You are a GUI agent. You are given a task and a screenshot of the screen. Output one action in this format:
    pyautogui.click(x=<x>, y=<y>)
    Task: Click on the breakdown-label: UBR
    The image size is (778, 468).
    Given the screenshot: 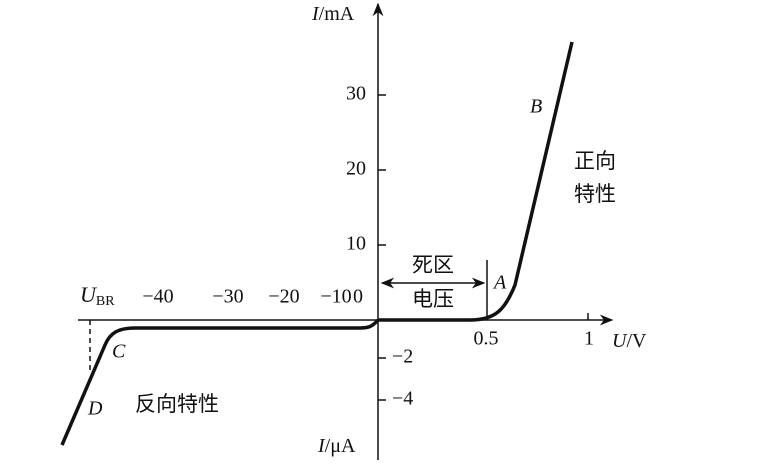 What is the action you would take?
    pyautogui.click(x=97, y=295)
    